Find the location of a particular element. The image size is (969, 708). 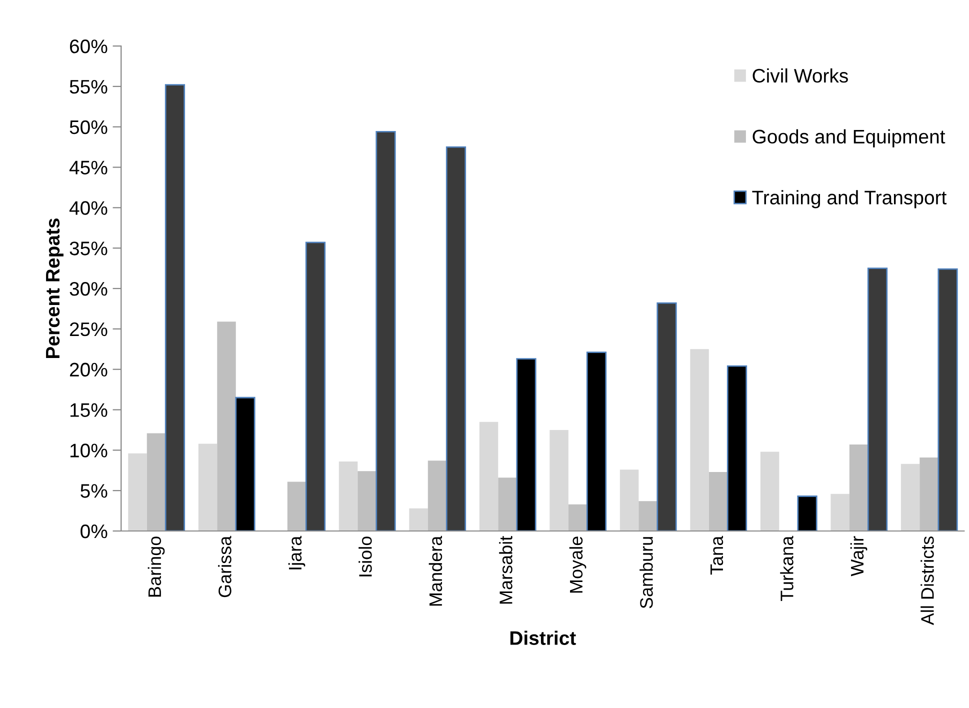

y-axis-title: Percent Repats is located at coordinates (55, 288).